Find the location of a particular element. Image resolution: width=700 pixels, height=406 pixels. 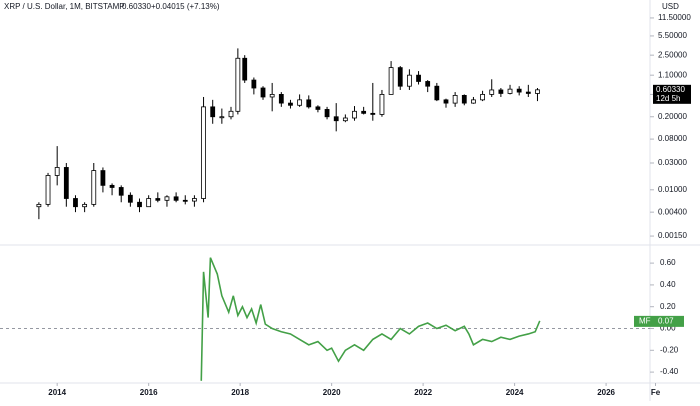

y-tick-label: 0.40 is located at coordinates (668, 284).